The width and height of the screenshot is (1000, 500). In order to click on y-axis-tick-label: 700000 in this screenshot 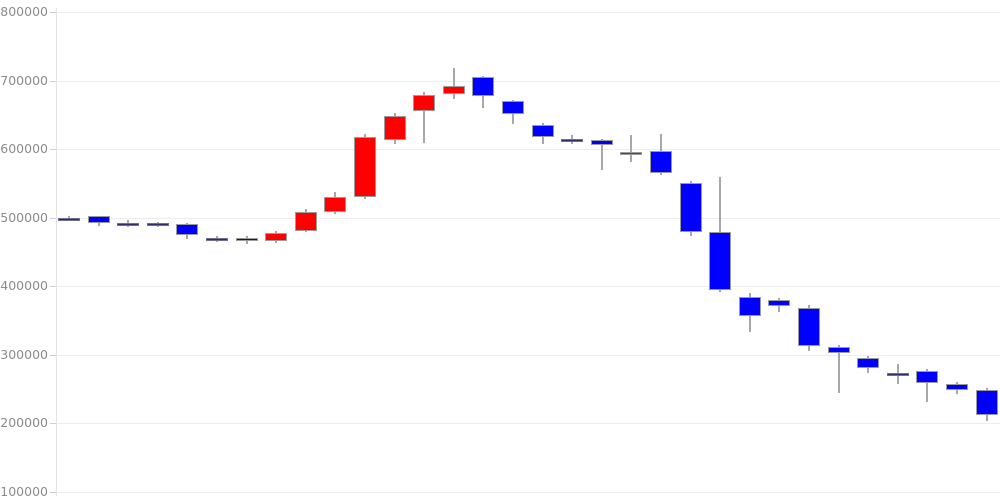, I will do `click(24, 80)`.